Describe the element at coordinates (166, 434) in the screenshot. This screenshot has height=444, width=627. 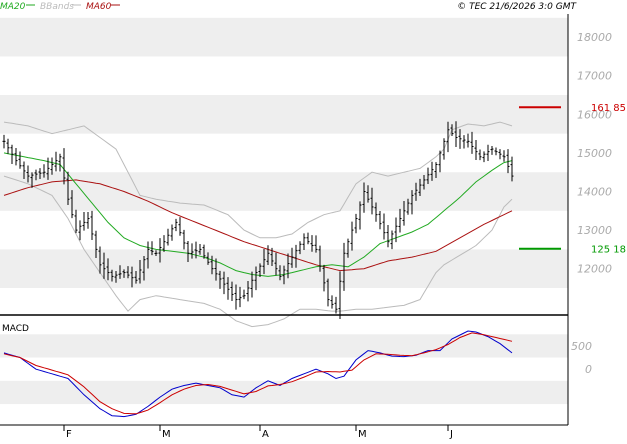
I see `x-tick-label: M` at that location.